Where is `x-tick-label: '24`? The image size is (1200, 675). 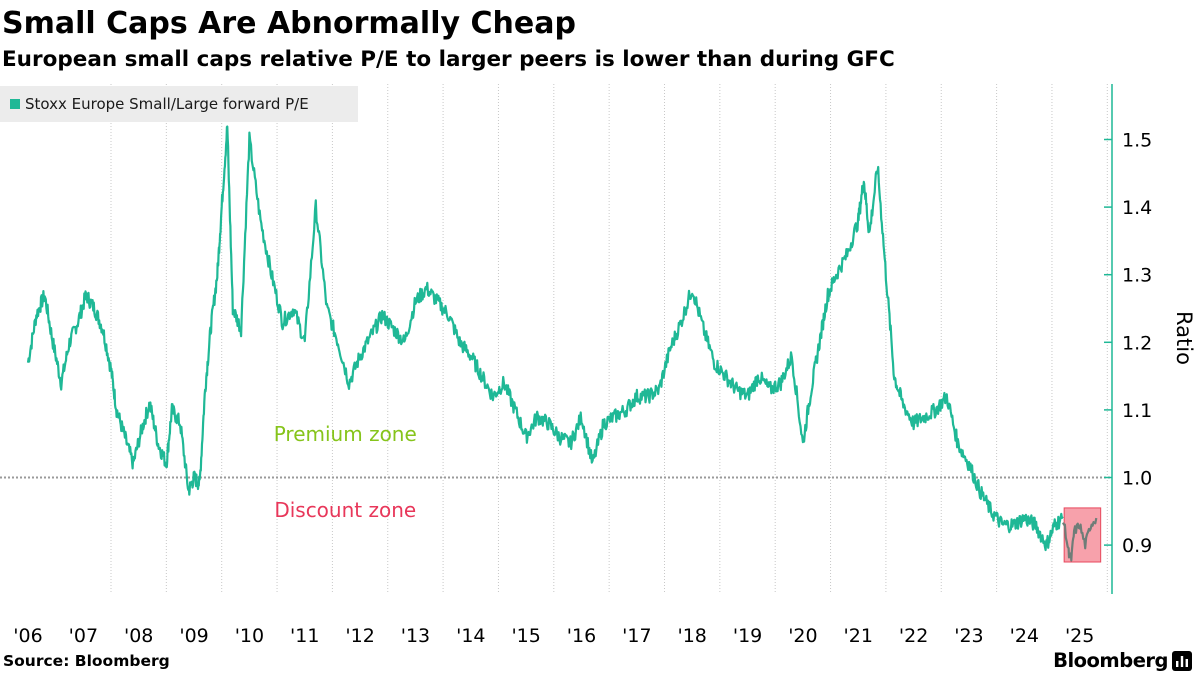 x-tick-label: '24 is located at coordinates (1024, 636).